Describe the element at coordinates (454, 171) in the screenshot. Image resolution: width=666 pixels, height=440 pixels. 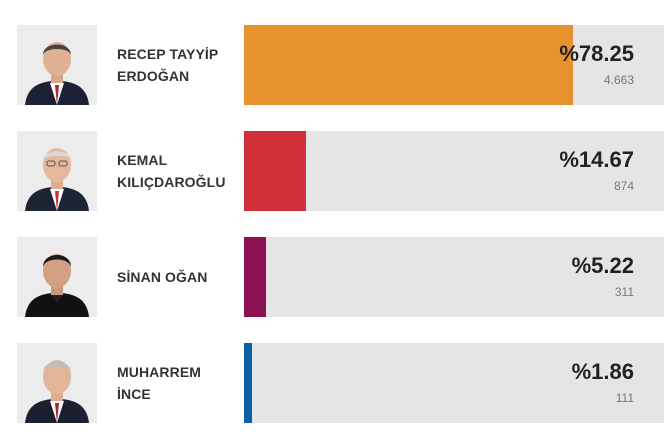
I see `vote-bar-track: %14.67 874` at that location.